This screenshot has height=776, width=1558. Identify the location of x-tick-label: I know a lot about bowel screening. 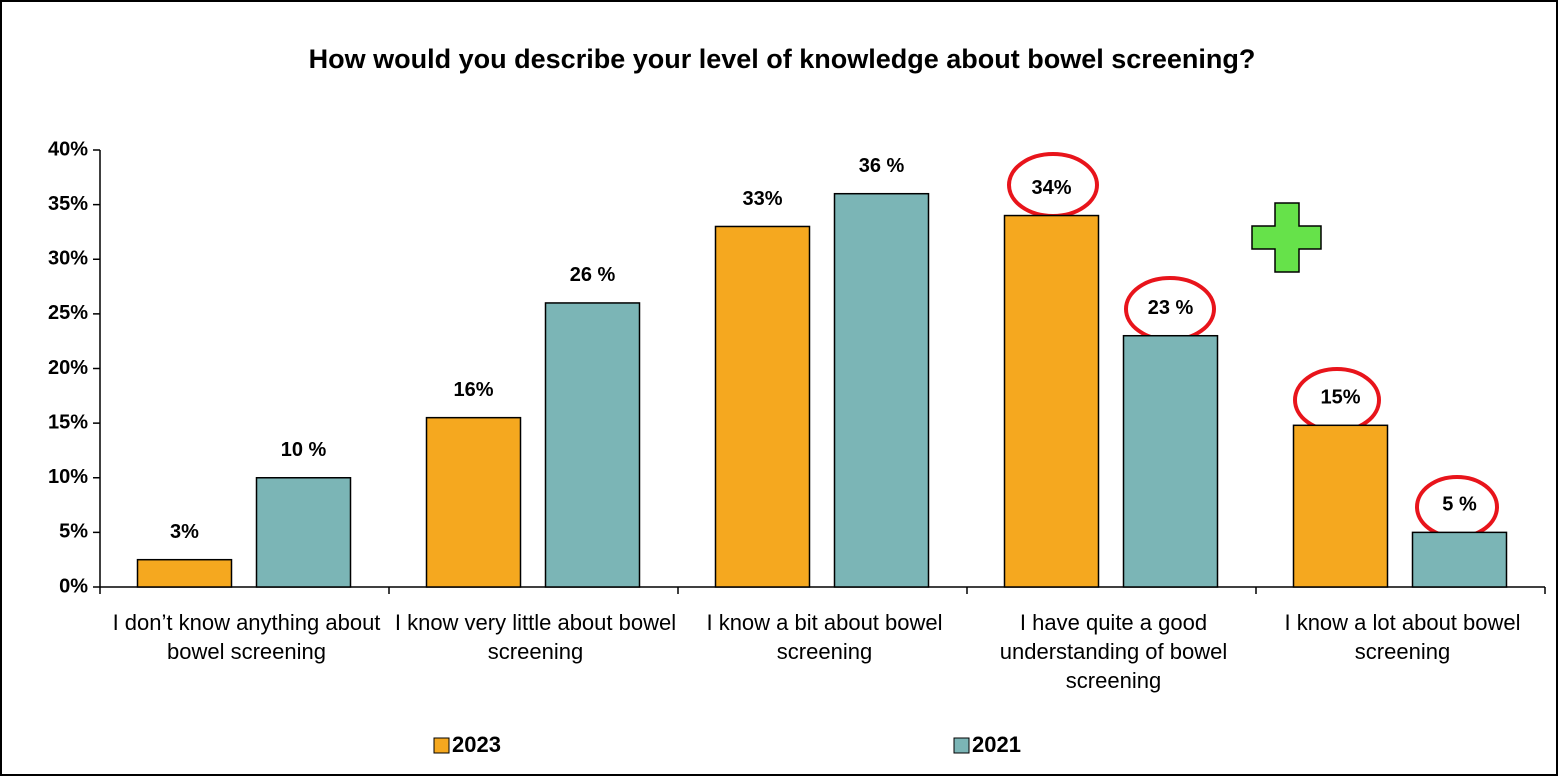
(1402, 637).